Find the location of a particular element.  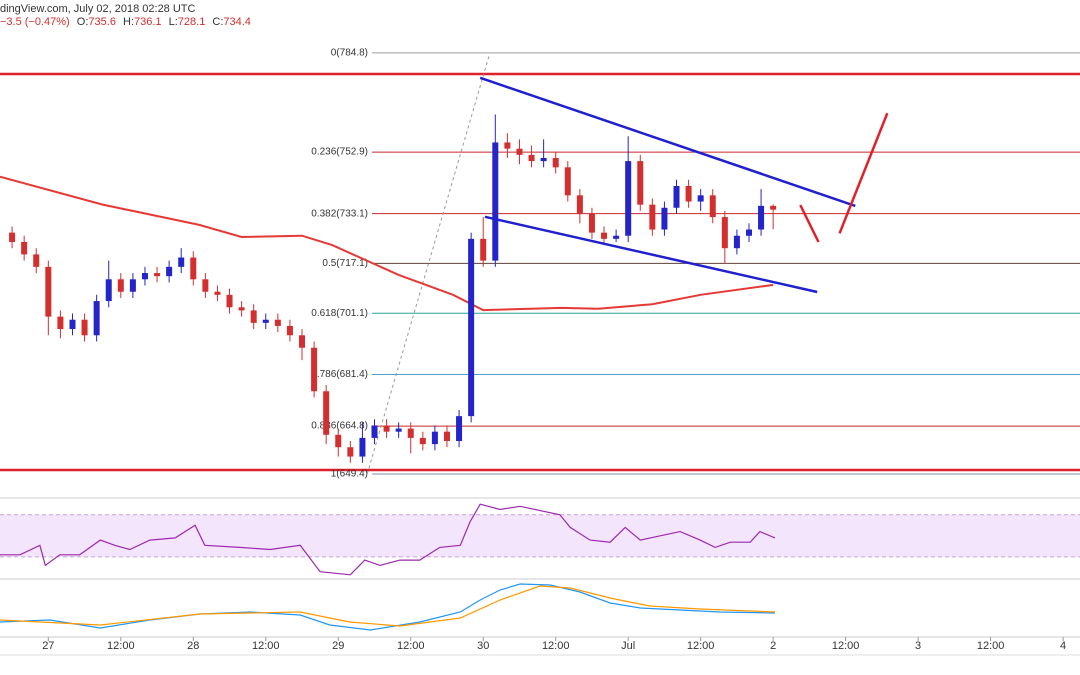

x-tick-label: 2 is located at coordinates (773, 646).